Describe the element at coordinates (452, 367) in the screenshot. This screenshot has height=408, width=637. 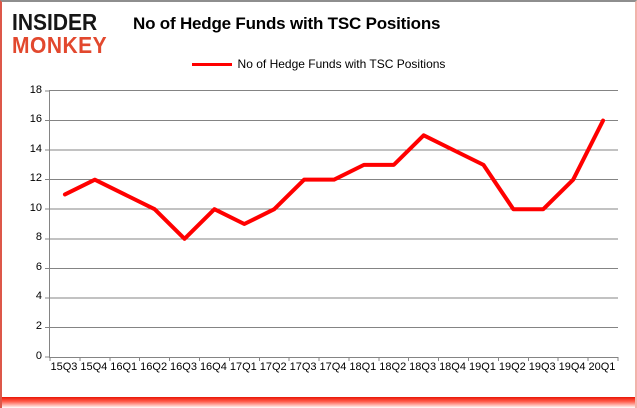
I see `x-tick-label: 18Q4` at that location.